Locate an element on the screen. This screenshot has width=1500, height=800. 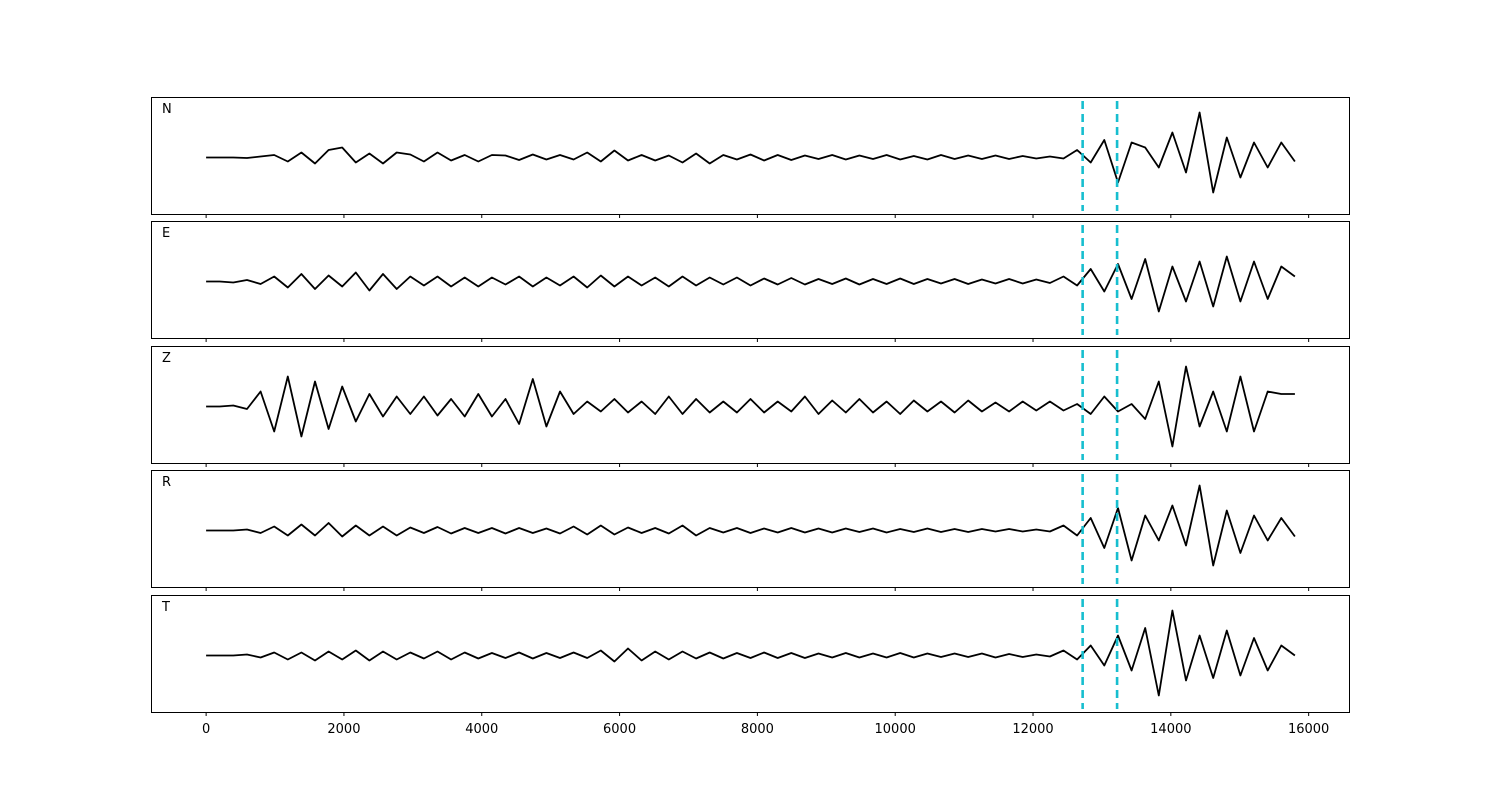
waveform-trace-e is located at coordinates (751, 284).